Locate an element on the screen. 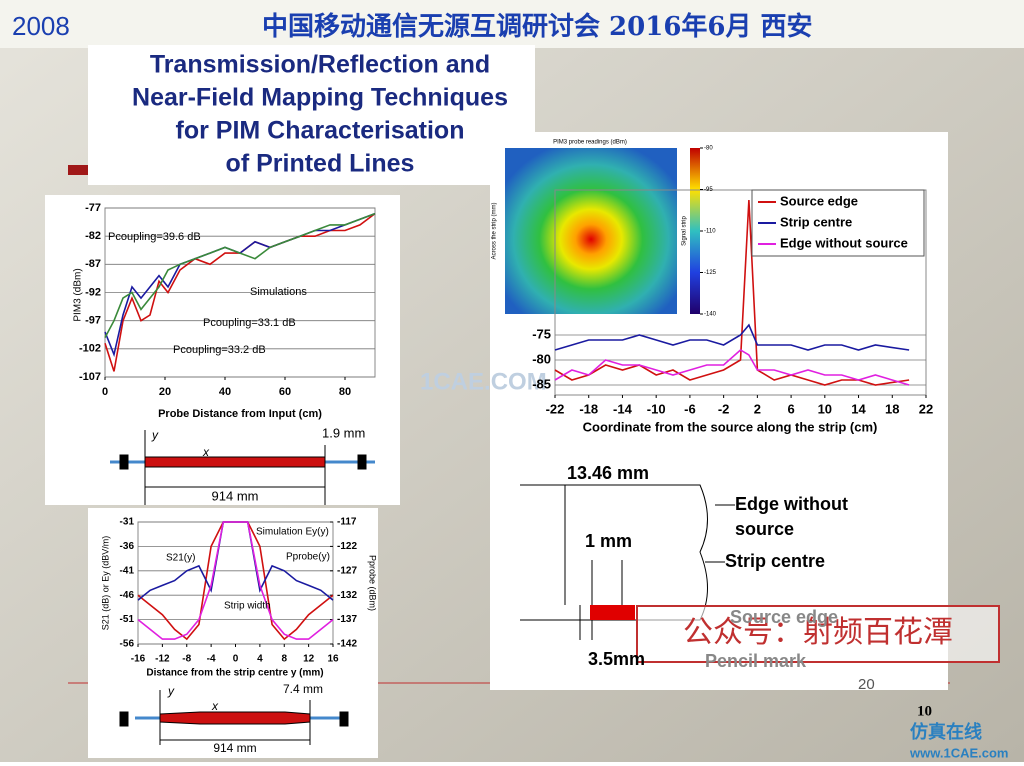 This screenshot has width=1024, height=766. x-tick-label: 80 is located at coordinates (345, 392).